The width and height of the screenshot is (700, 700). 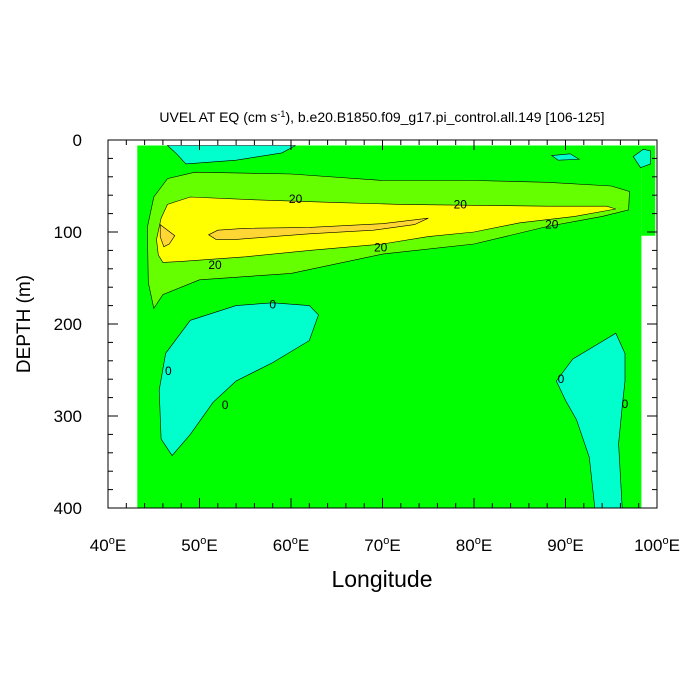 What do you see at coordinates (565, 545) in the screenshot?
I see `x-tick-label: 90oE` at bounding box center [565, 545].